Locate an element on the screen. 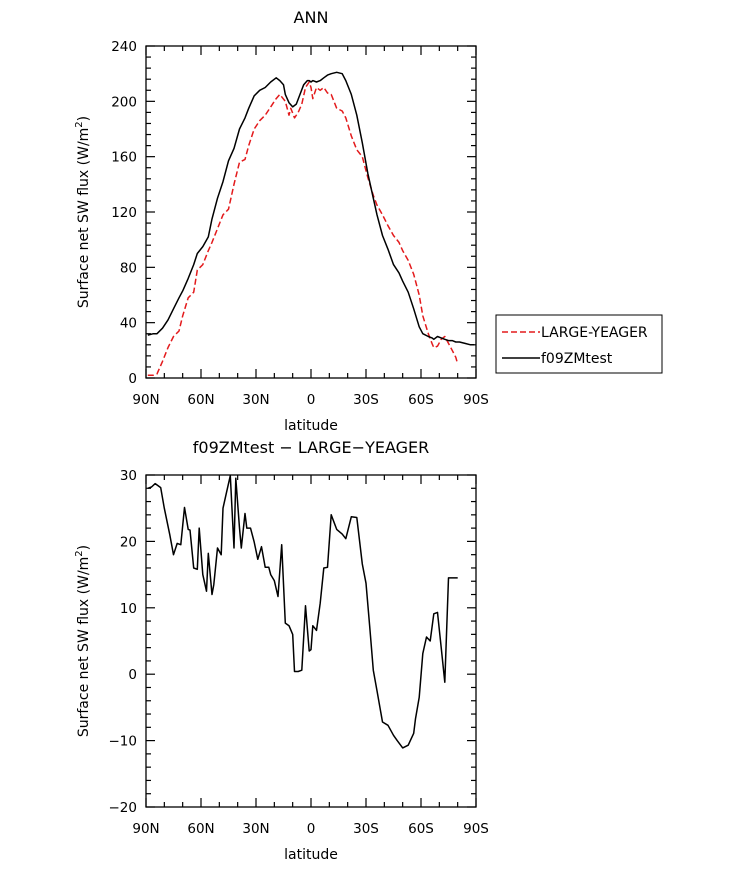 The height and width of the screenshot is (871, 733). top-chart-title: ANN is located at coordinates (311, 17).